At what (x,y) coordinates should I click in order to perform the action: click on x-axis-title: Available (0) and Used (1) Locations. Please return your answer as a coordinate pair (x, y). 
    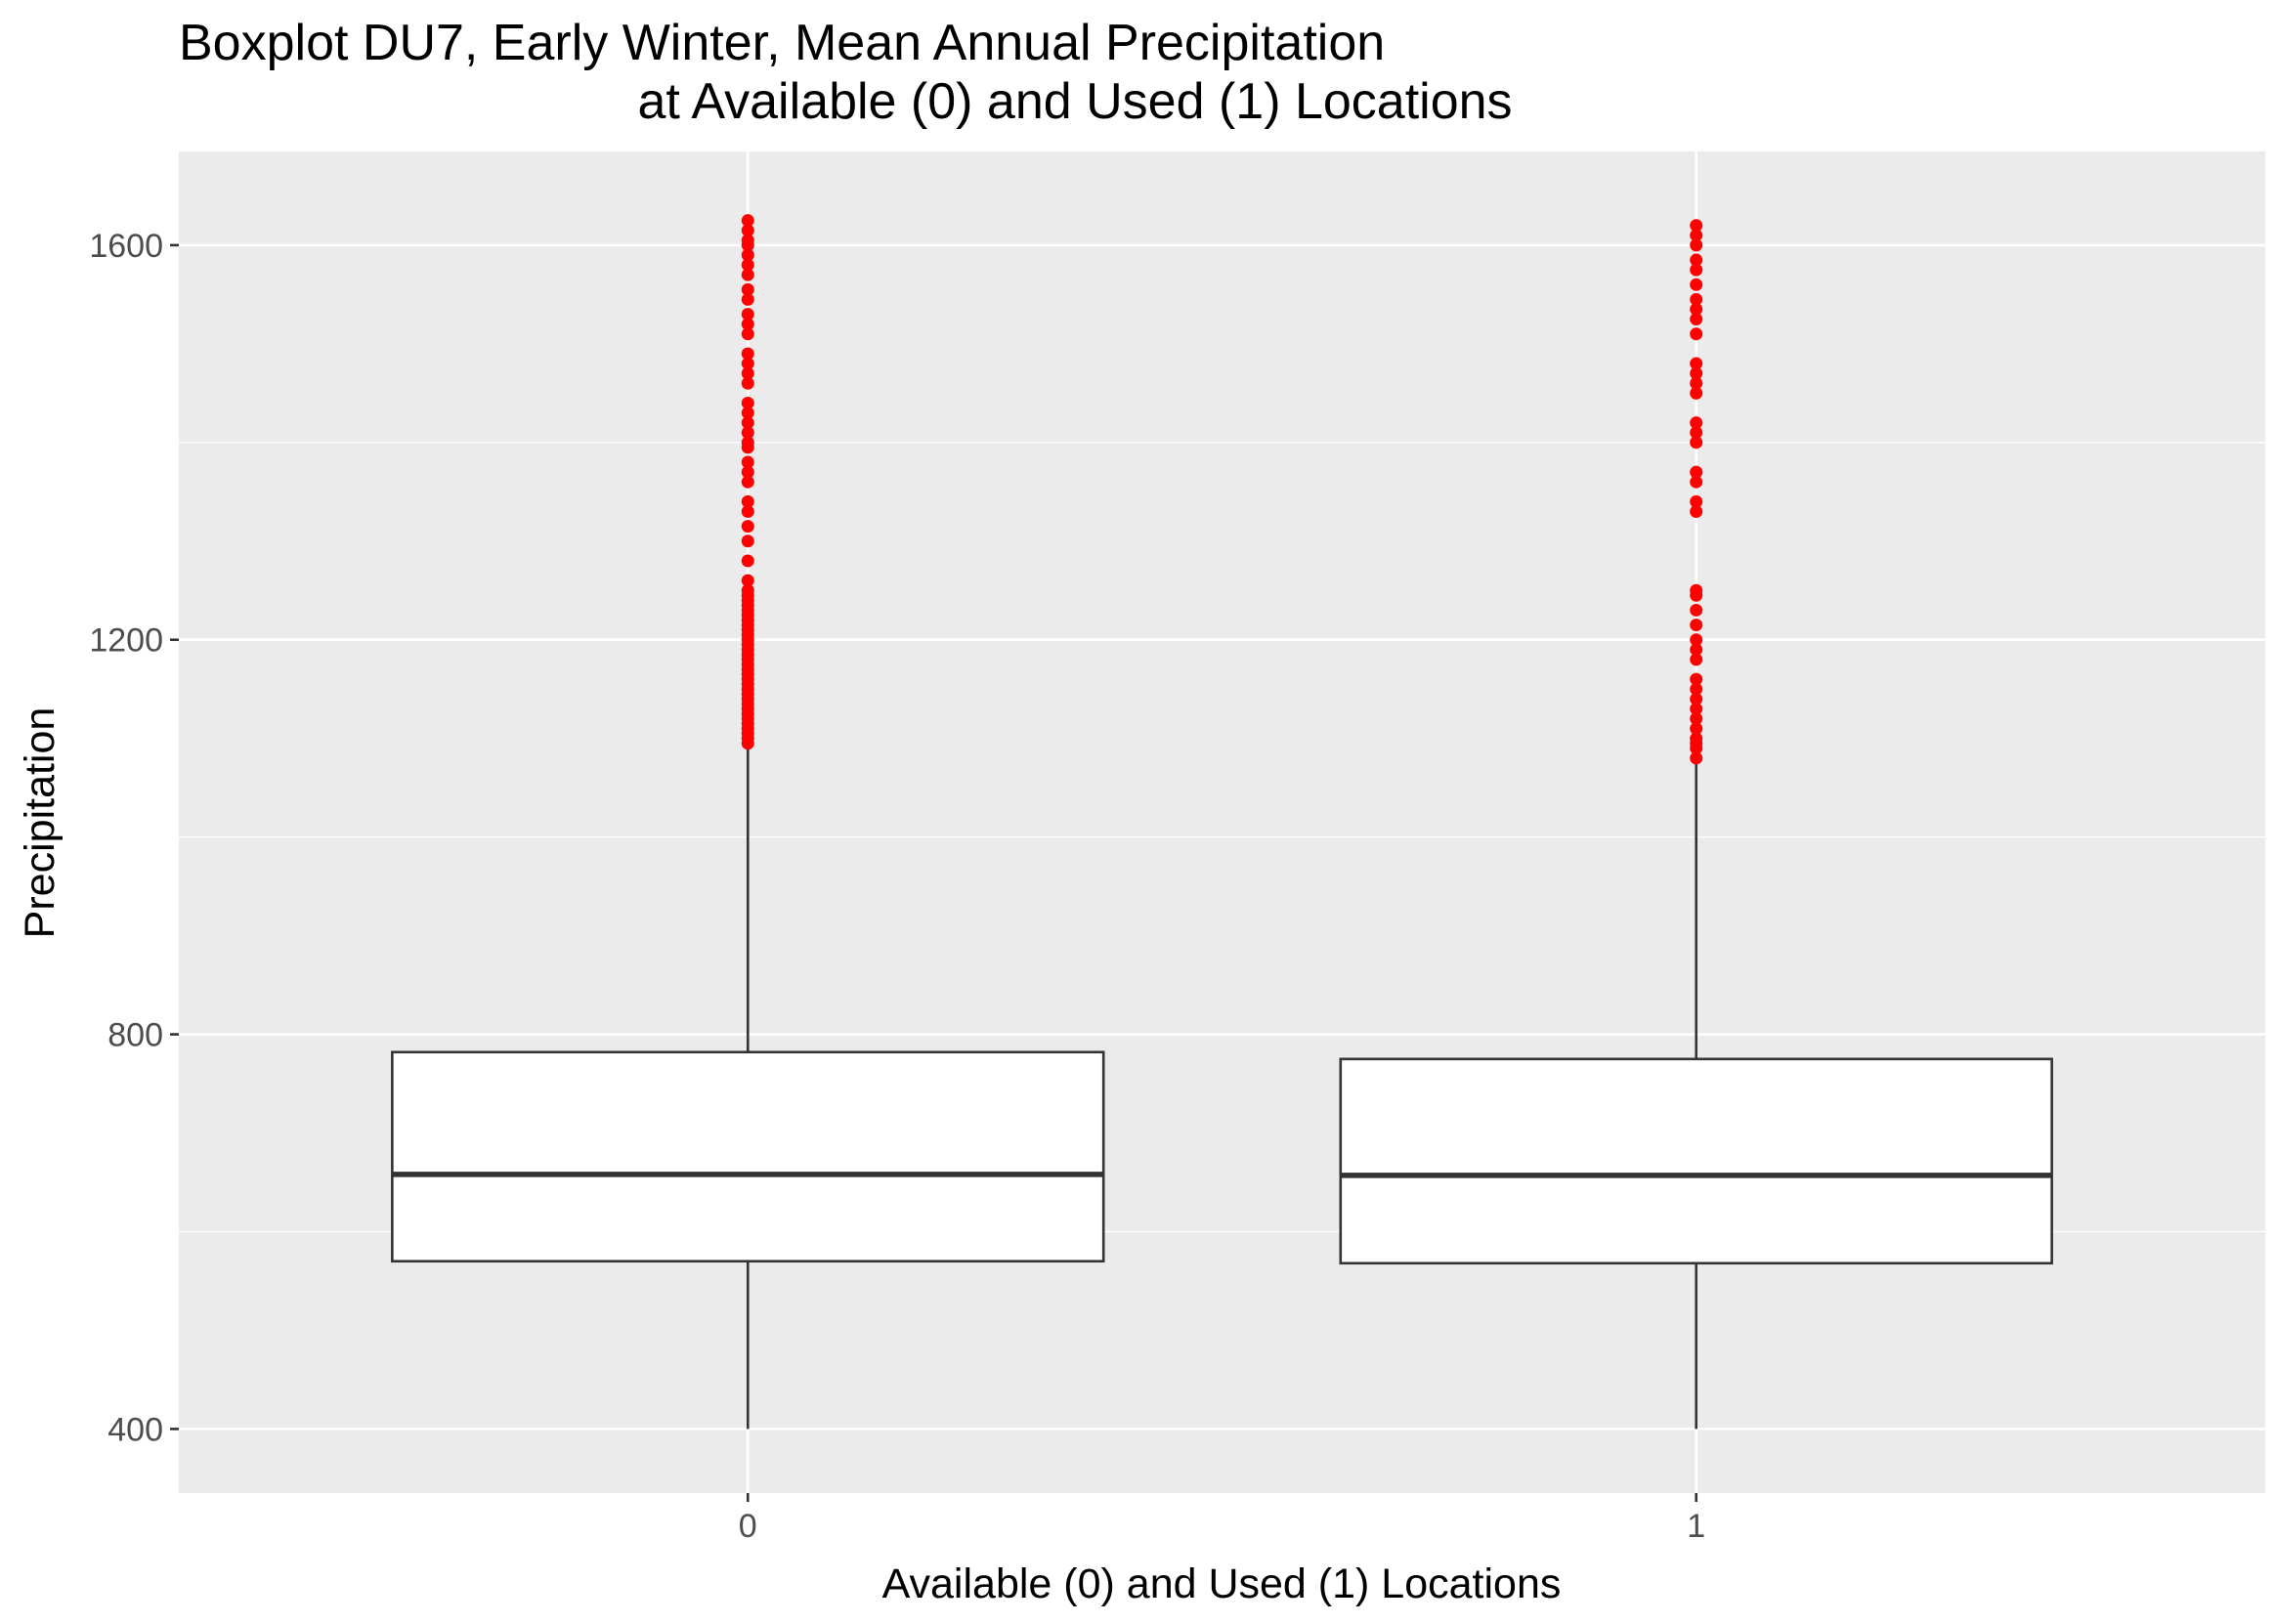
    Looking at the image, I should click on (1222, 1583).